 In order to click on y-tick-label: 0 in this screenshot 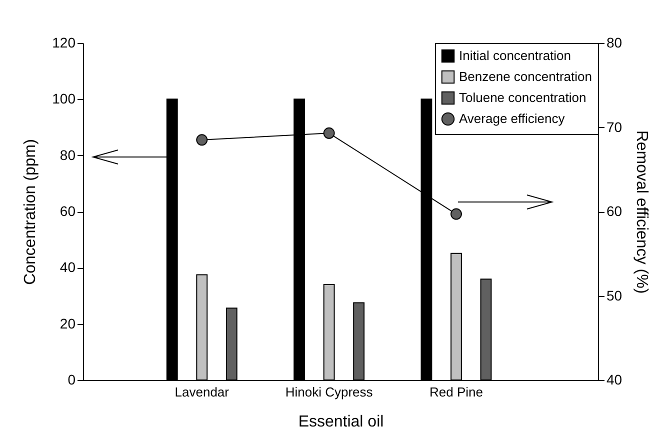, I will do `click(72, 380)`.